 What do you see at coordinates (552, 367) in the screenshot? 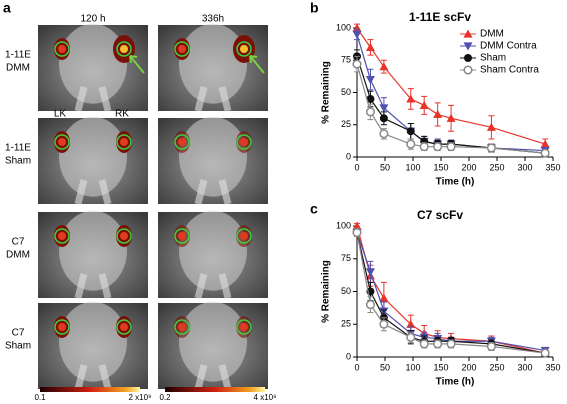
I see `x-tick-label: 350` at bounding box center [552, 367].